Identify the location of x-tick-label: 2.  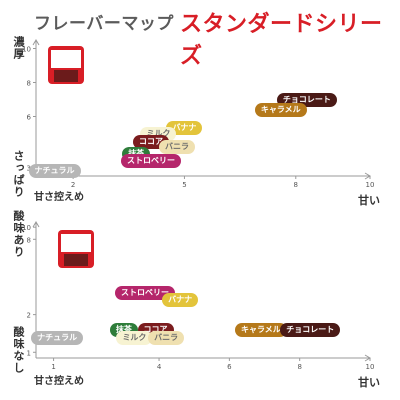
(73, 185).